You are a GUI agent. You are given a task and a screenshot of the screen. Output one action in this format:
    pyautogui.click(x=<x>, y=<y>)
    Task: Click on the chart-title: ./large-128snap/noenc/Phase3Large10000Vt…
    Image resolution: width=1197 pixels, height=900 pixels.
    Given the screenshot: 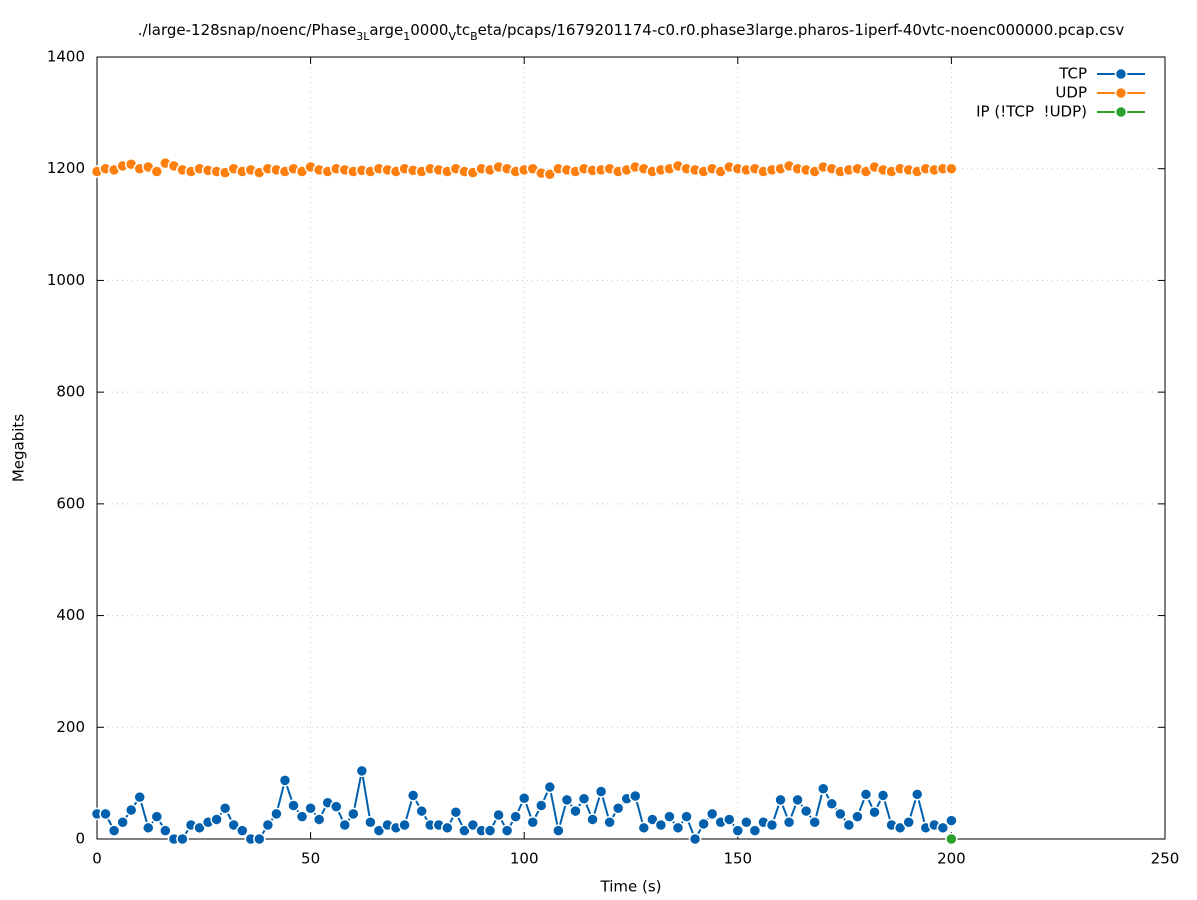 What is the action you would take?
    pyautogui.click(x=631, y=32)
    